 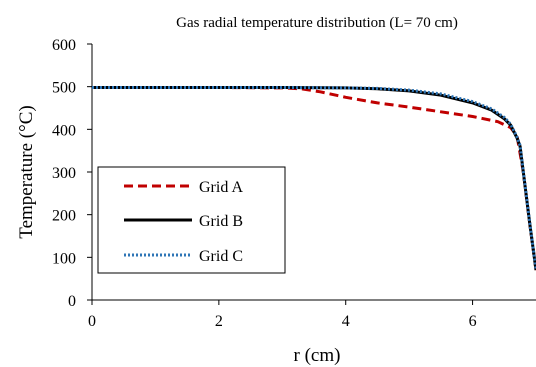 I want to click on y-tick-label: 100, so click(x=64, y=258).